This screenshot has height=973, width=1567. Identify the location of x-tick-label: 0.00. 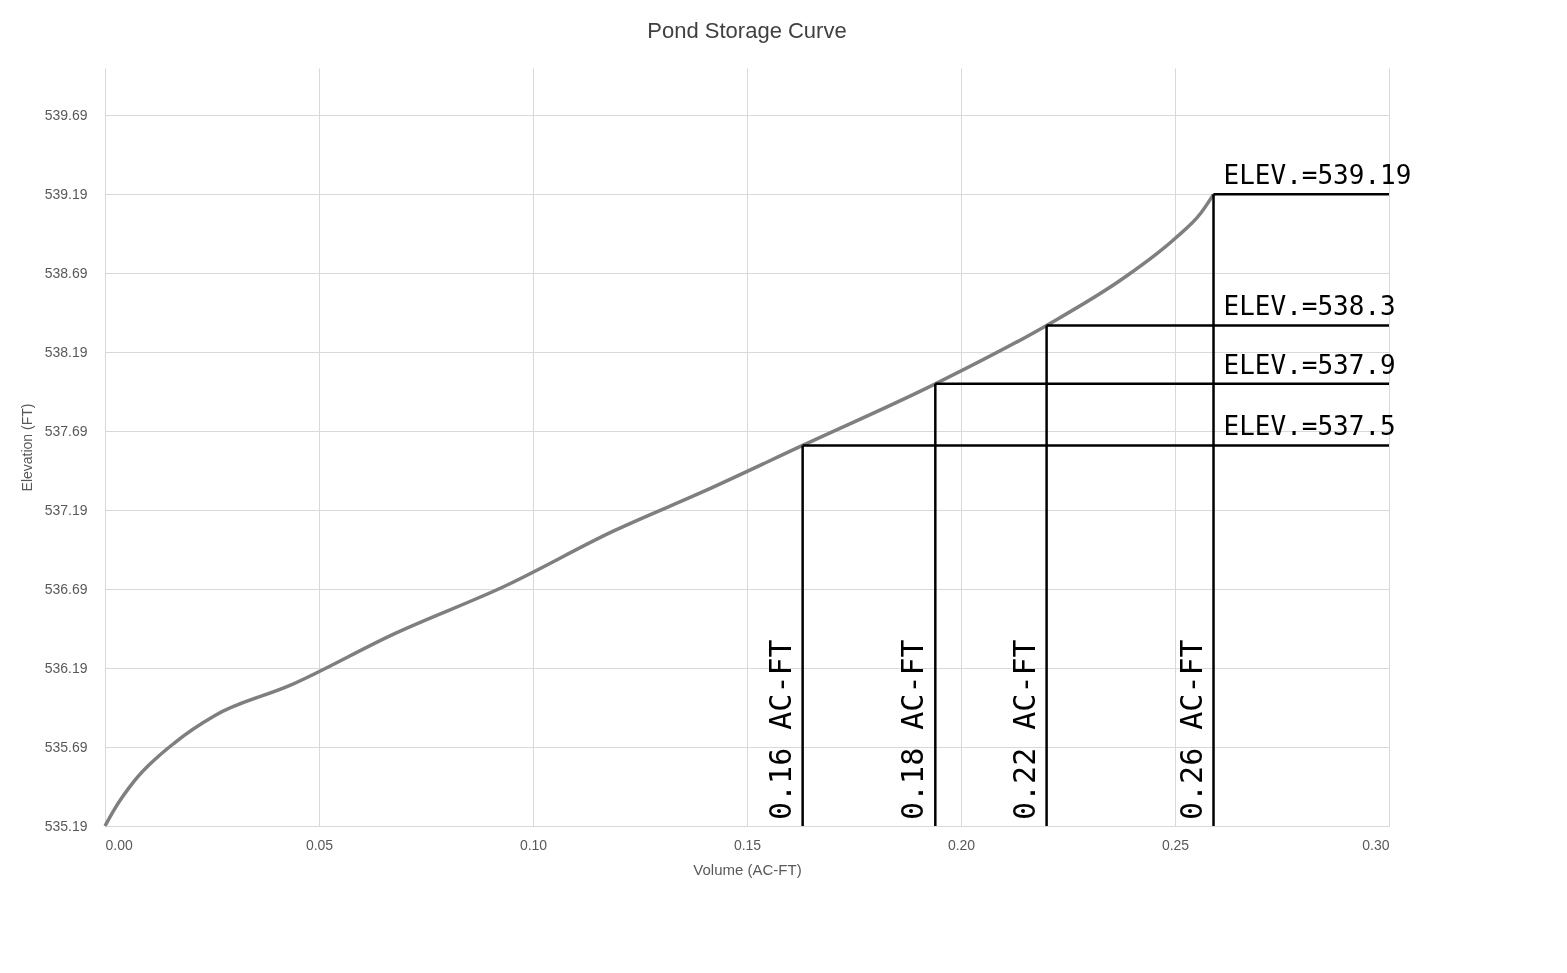
(119, 844).